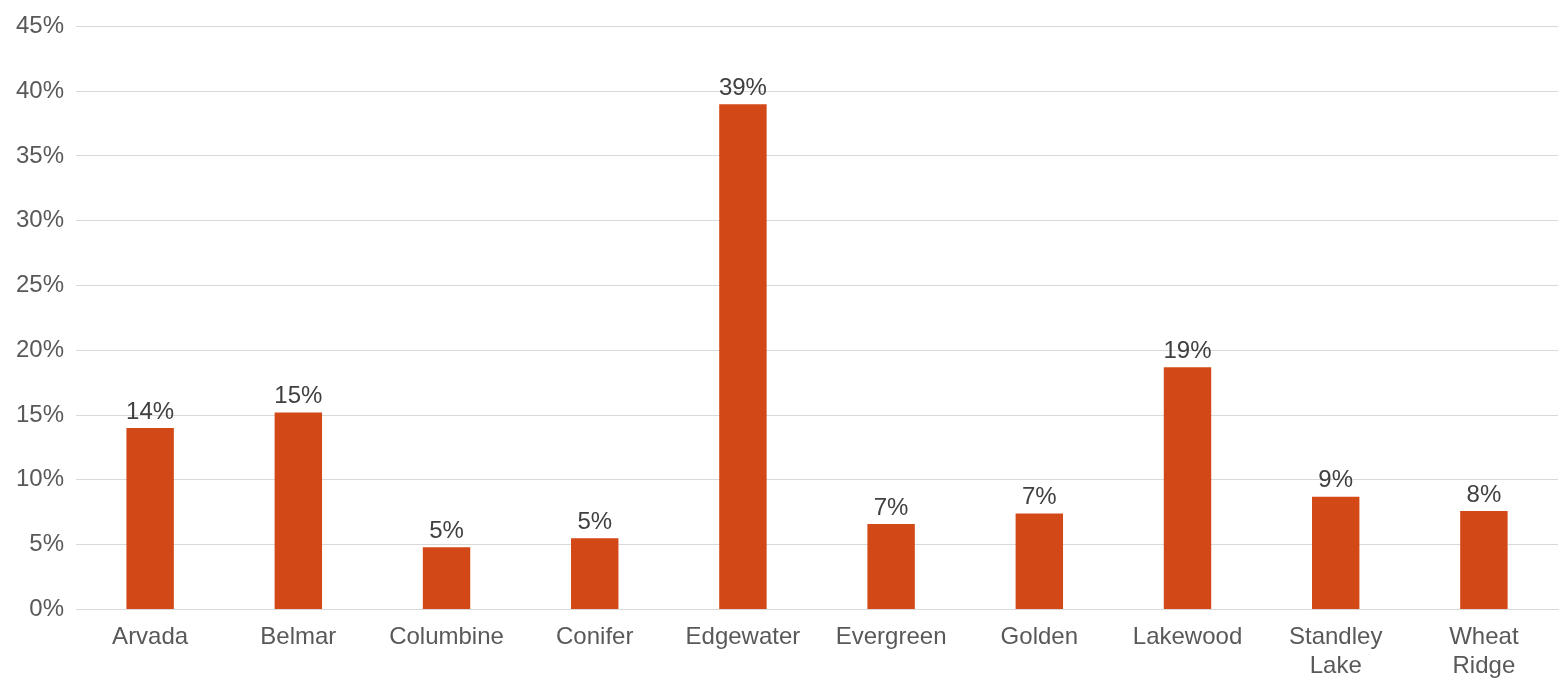  What do you see at coordinates (1336, 479) in the screenshot?
I see `data-label: 9%` at bounding box center [1336, 479].